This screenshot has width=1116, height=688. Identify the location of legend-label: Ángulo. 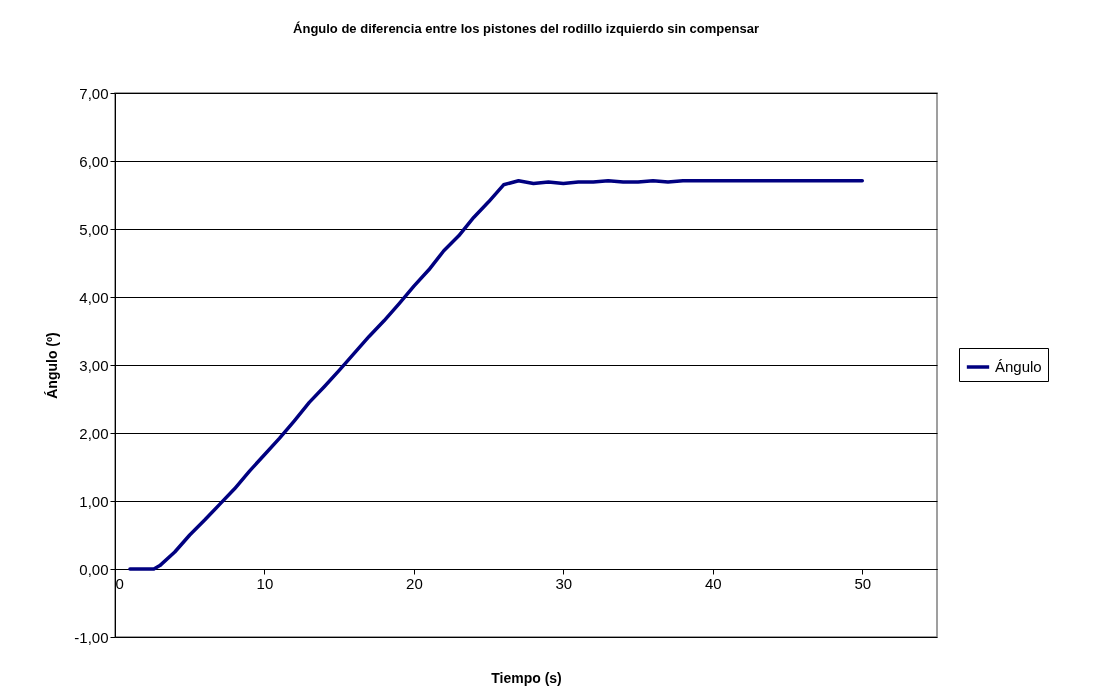
(1018, 366).